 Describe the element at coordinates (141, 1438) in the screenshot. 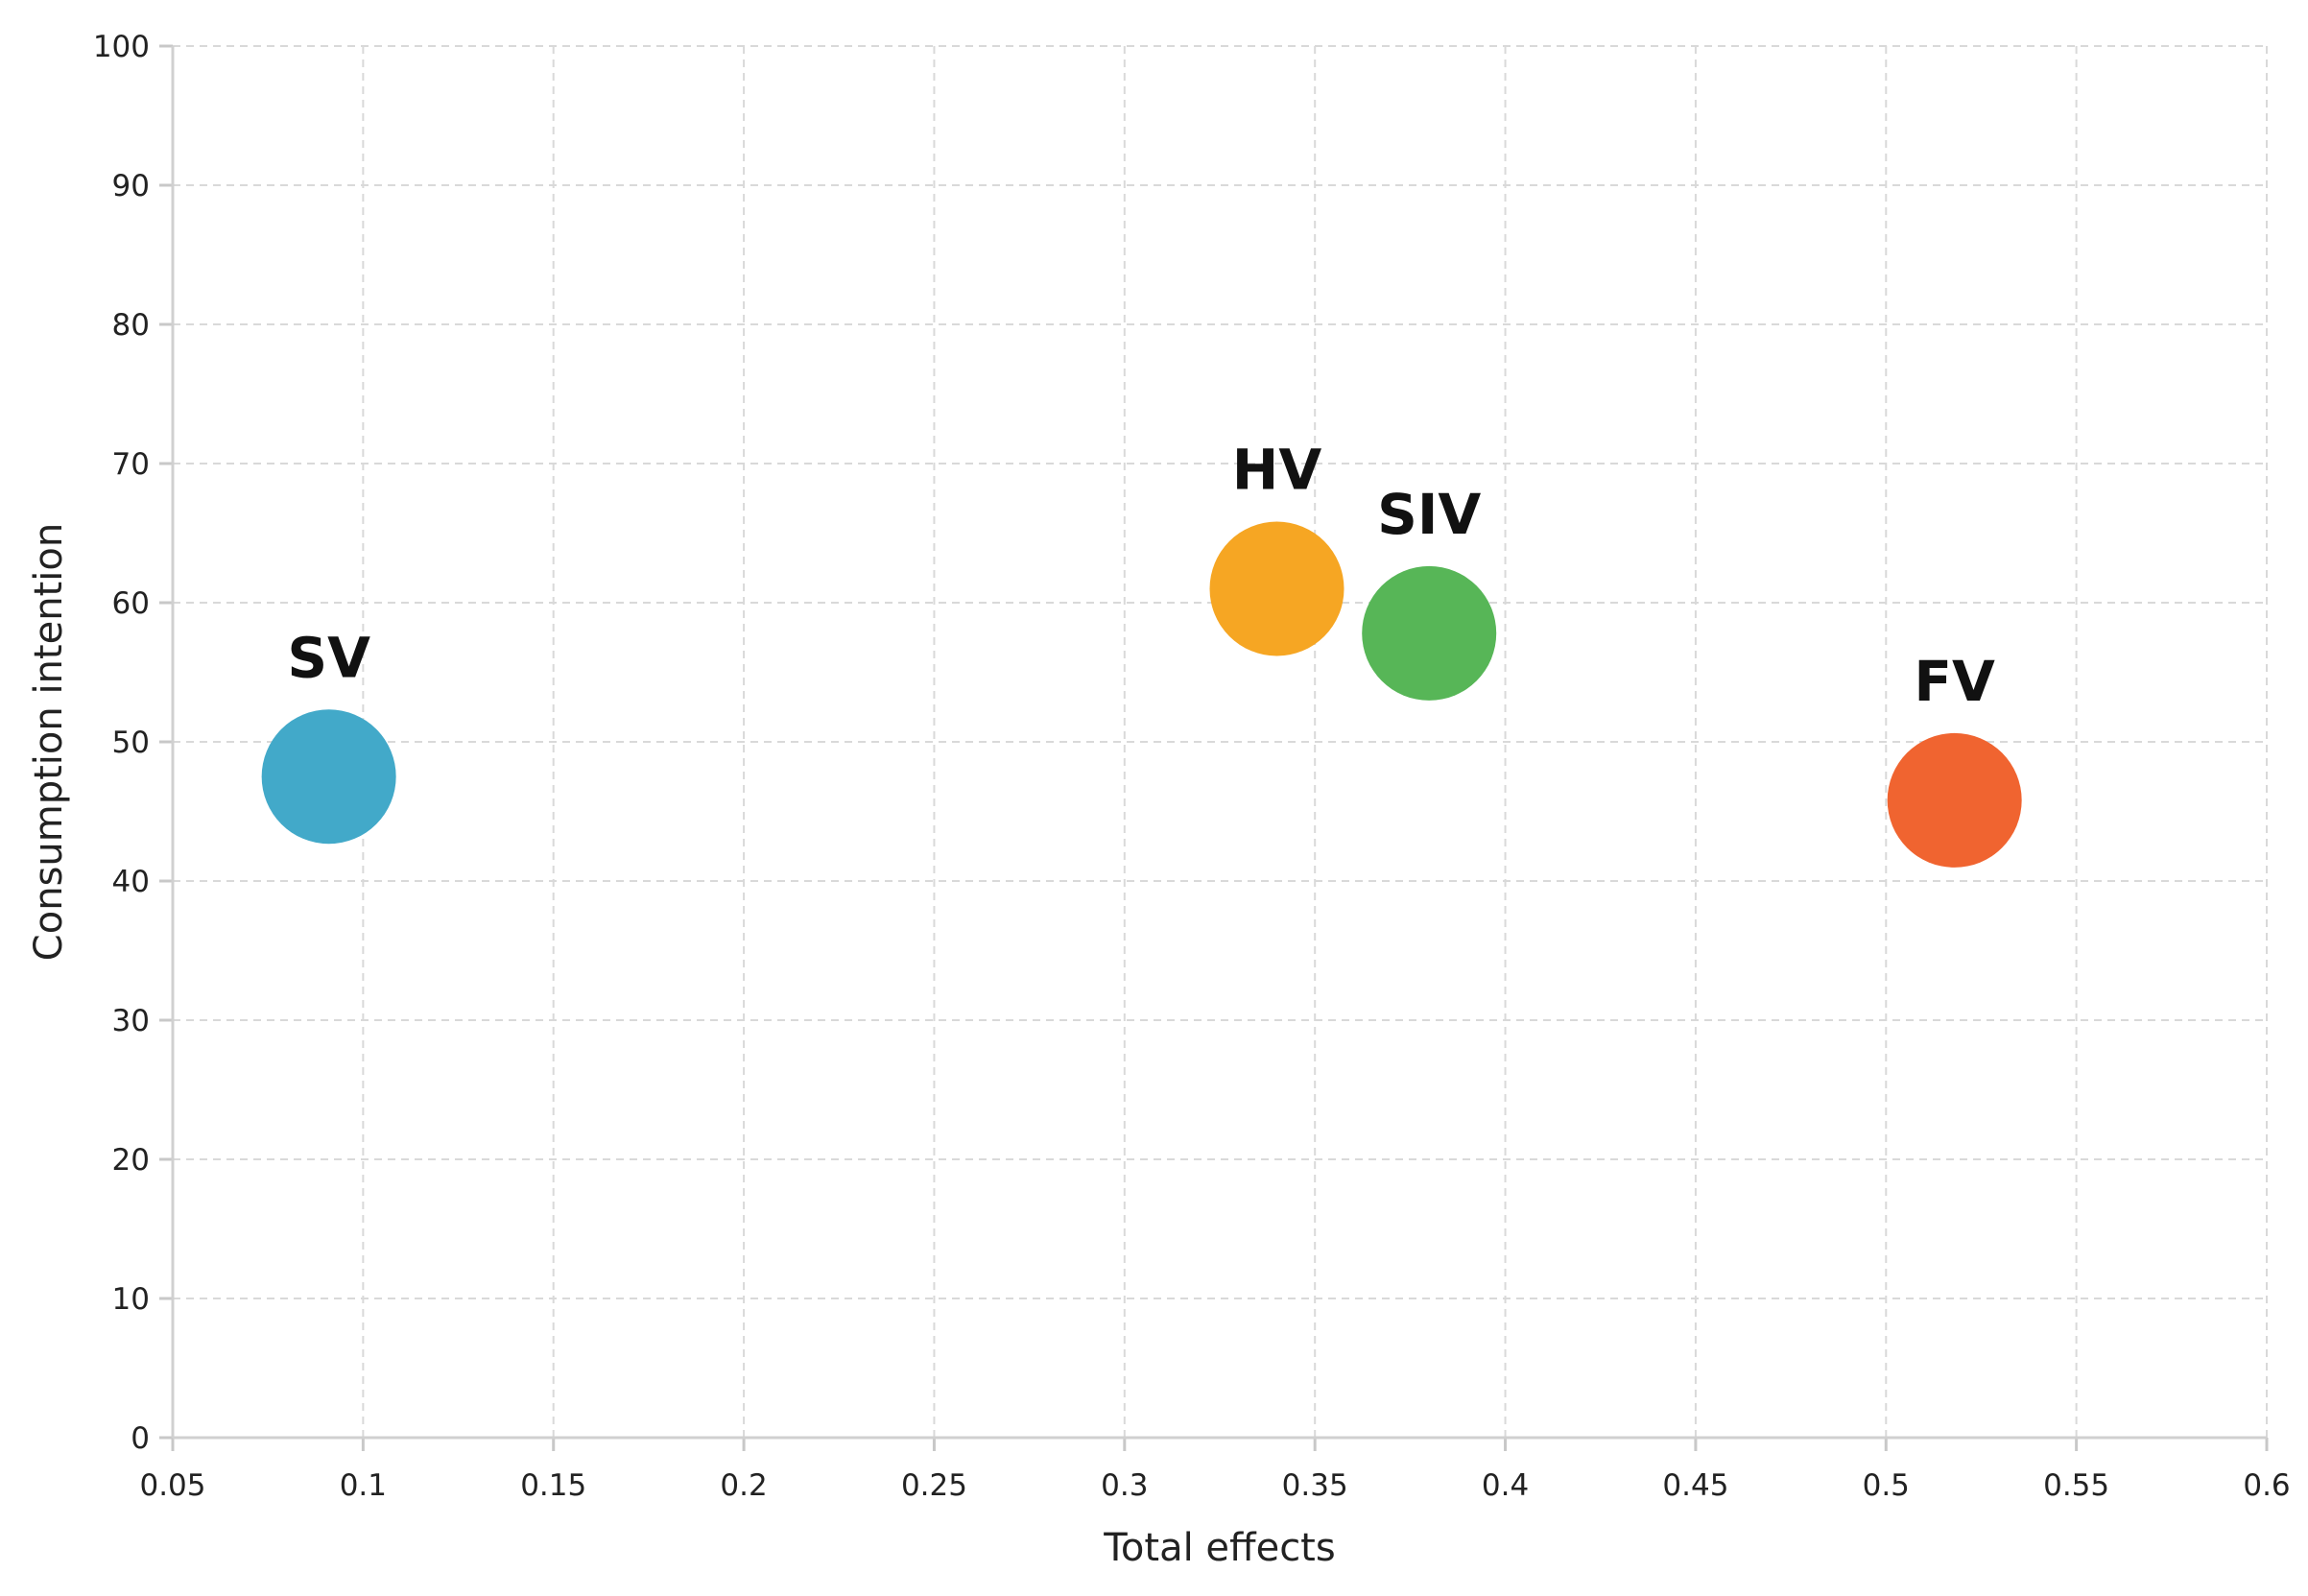

I see `y-tick-label: 0` at that location.